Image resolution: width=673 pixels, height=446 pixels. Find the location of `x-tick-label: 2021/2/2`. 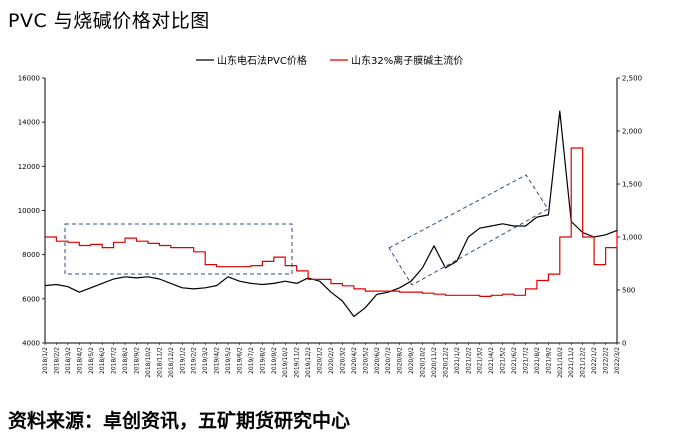

x-tick-label: 2021/2/2 is located at coordinates (468, 360).